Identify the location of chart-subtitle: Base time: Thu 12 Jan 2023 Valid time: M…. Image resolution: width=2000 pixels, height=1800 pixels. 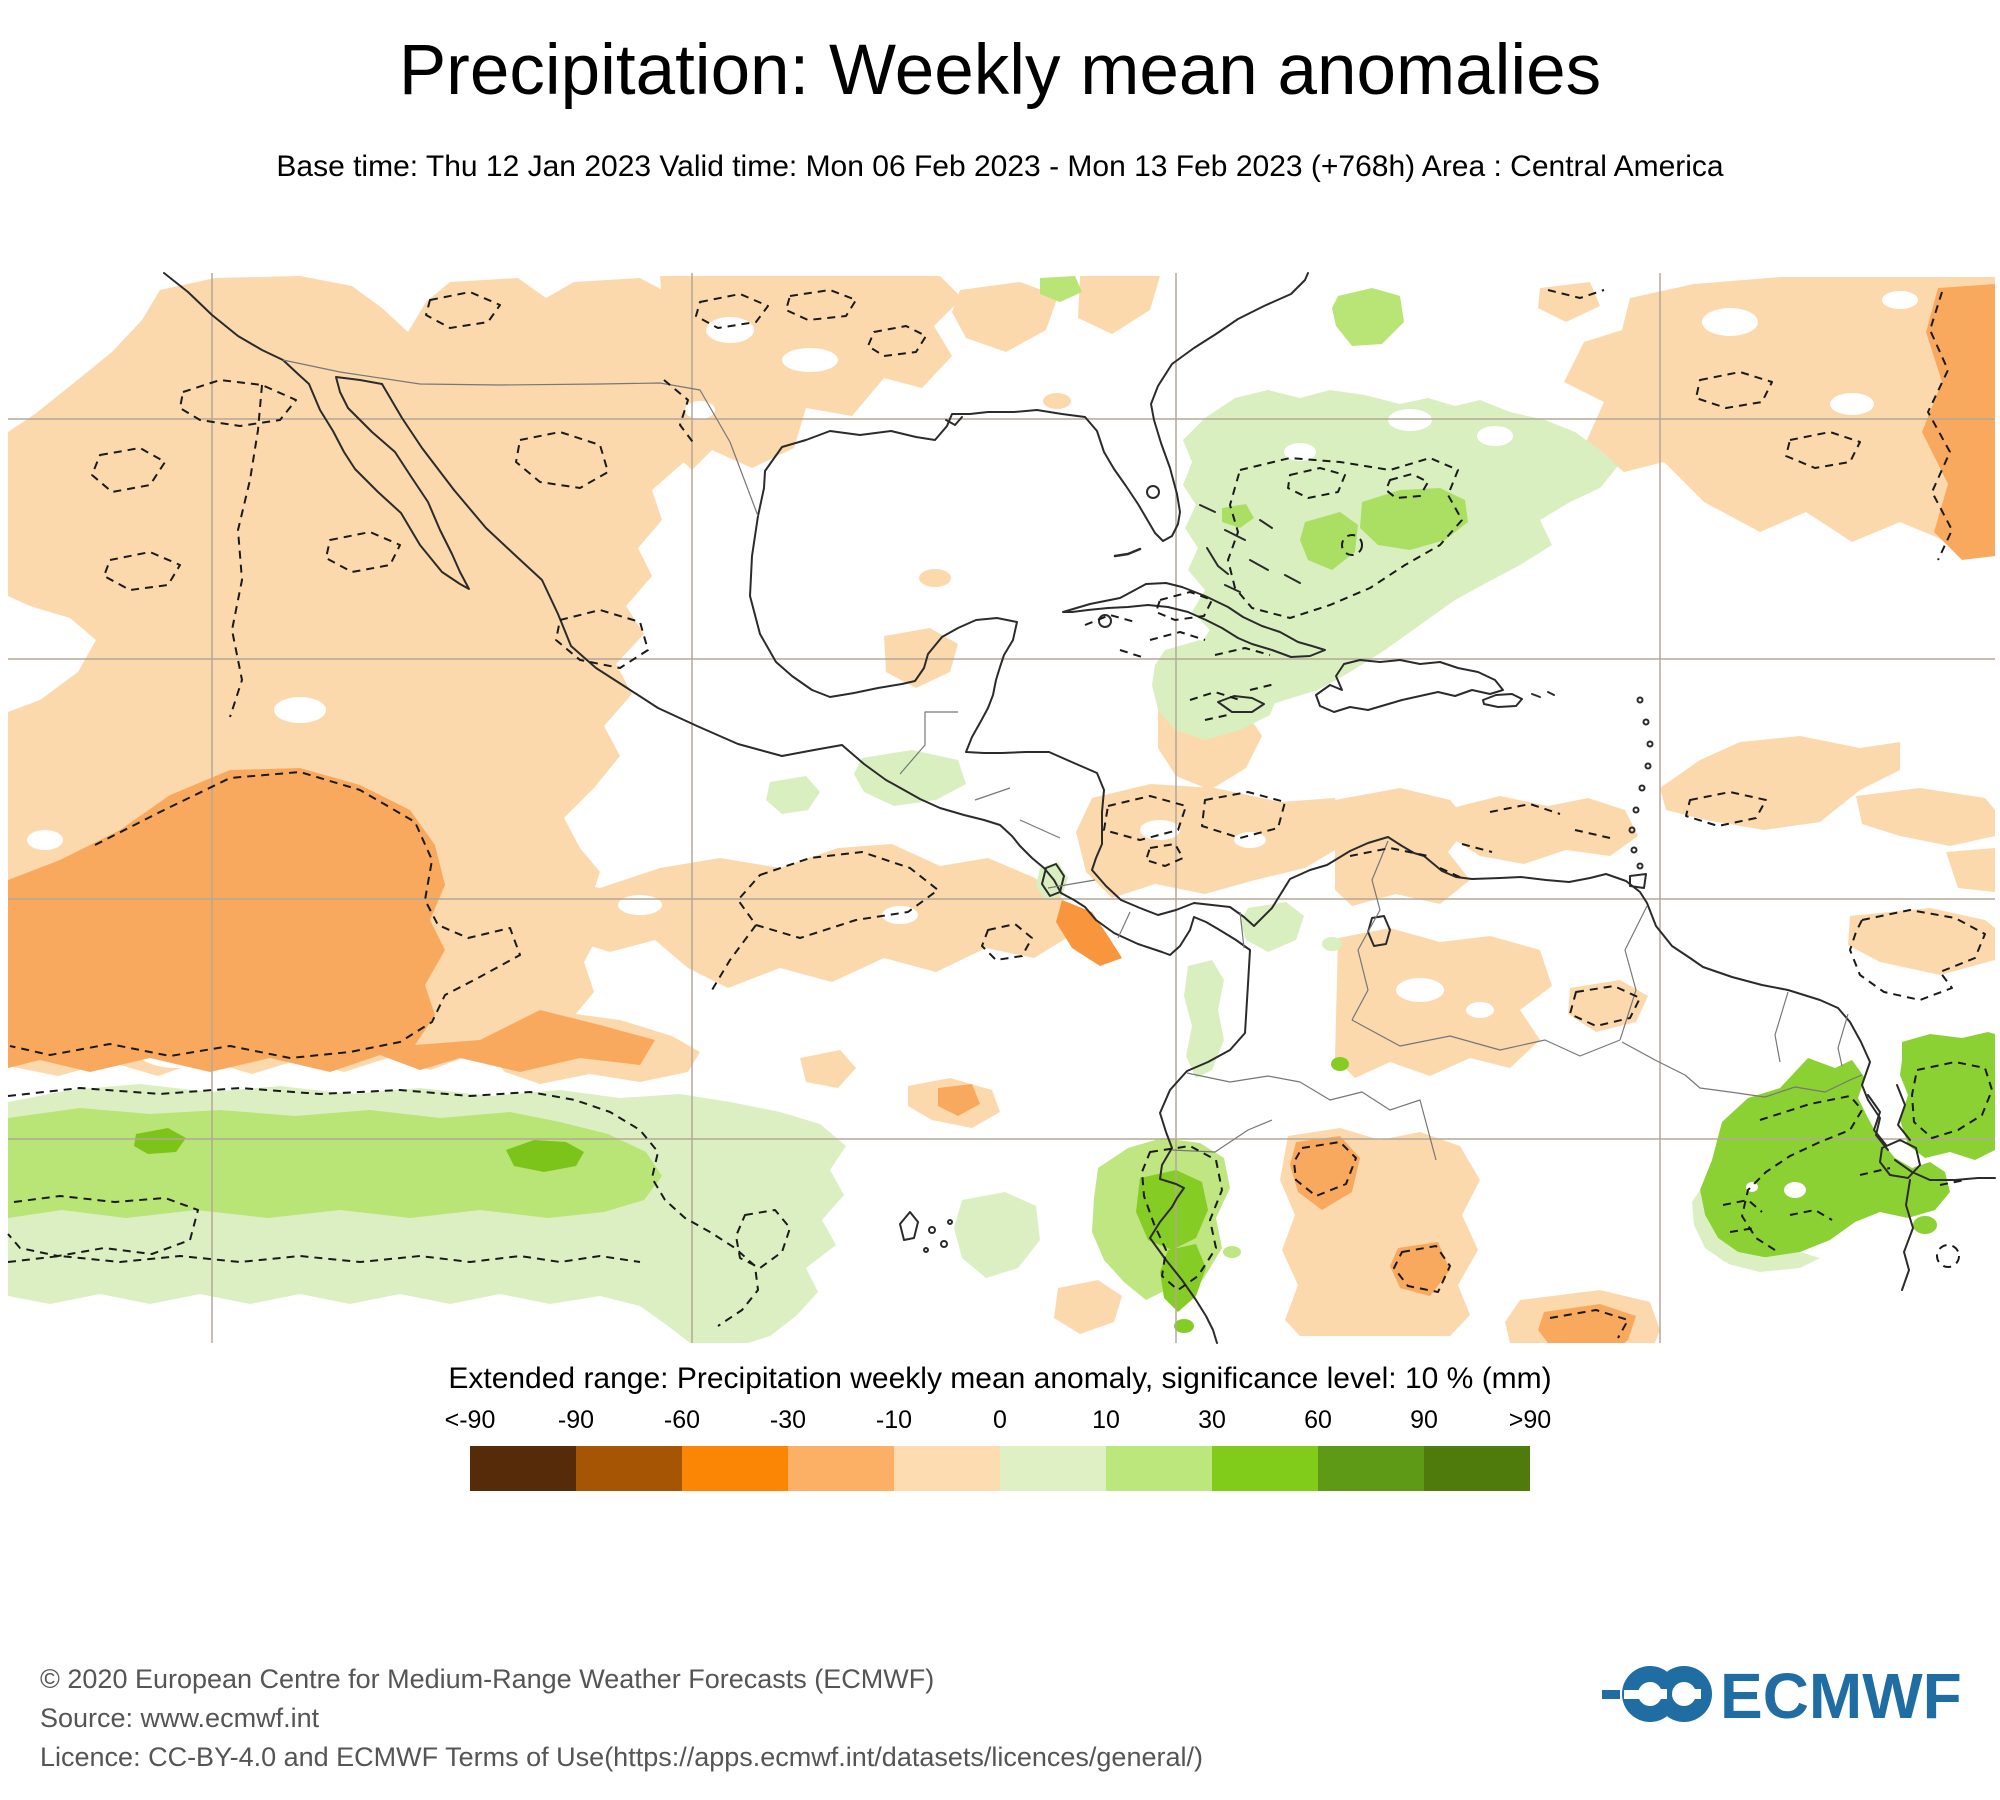
(1000, 166).